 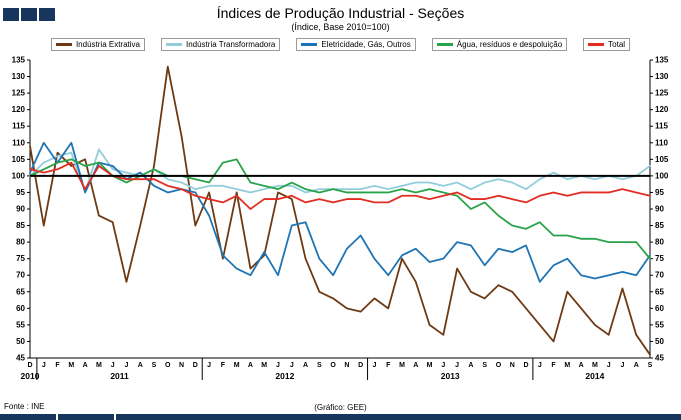 I want to click on credit-text: (Gráfico: GEE), so click(x=340, y=407).